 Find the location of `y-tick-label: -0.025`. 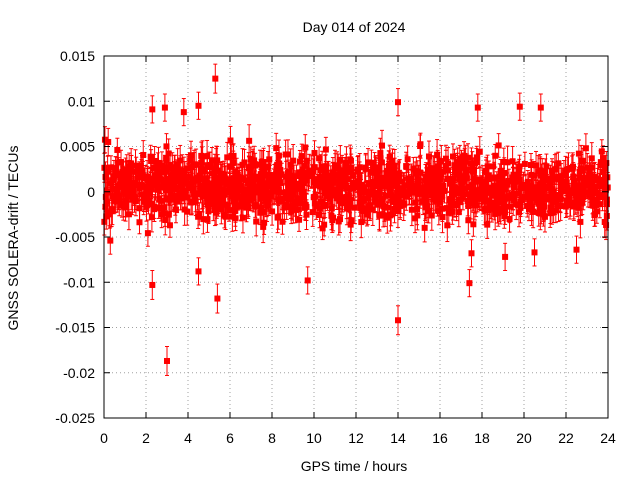

y-tick-label: -0.025 is located at coordinates (75, 418).